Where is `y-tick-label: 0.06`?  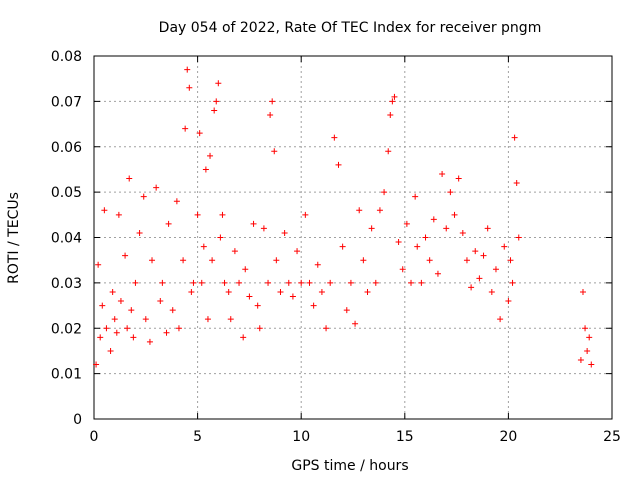
y-tick-label: 0.06 is located at coordinates (66, 148).